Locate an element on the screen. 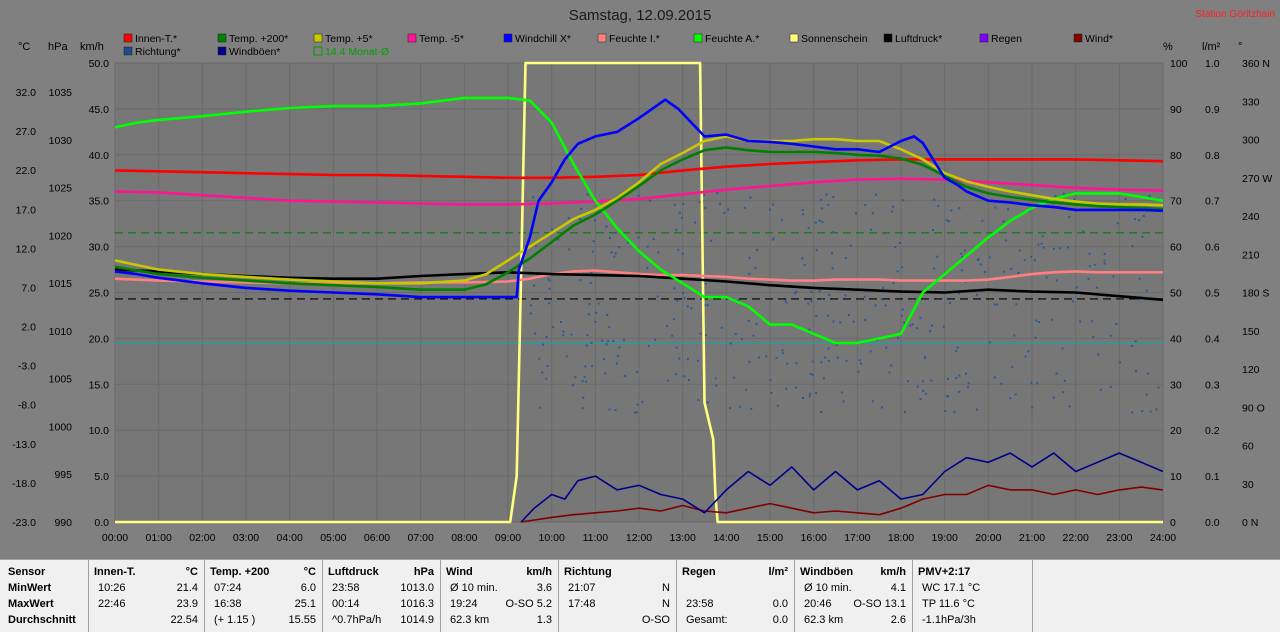 The width and height of the screenshot is (1280, 632). pressure-tick-label: 1030 is located at coordinates (61, 141).